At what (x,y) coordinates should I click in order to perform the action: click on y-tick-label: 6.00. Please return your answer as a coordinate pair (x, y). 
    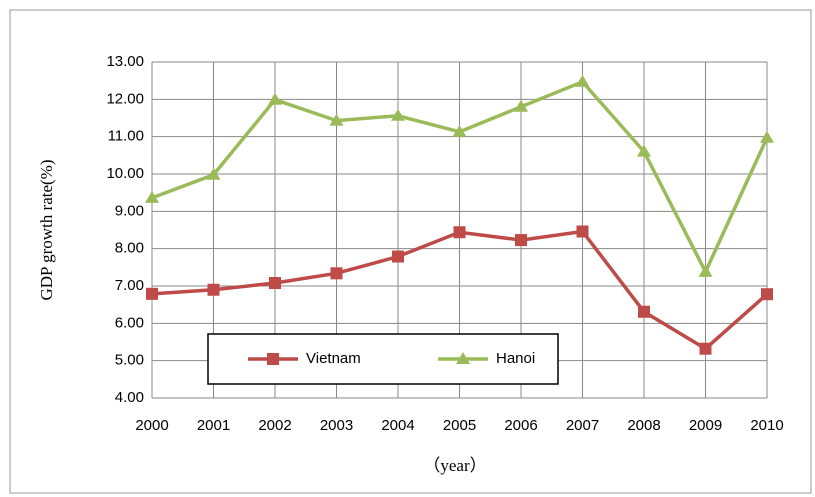
    Looking at the image, I should click on (129, 322).